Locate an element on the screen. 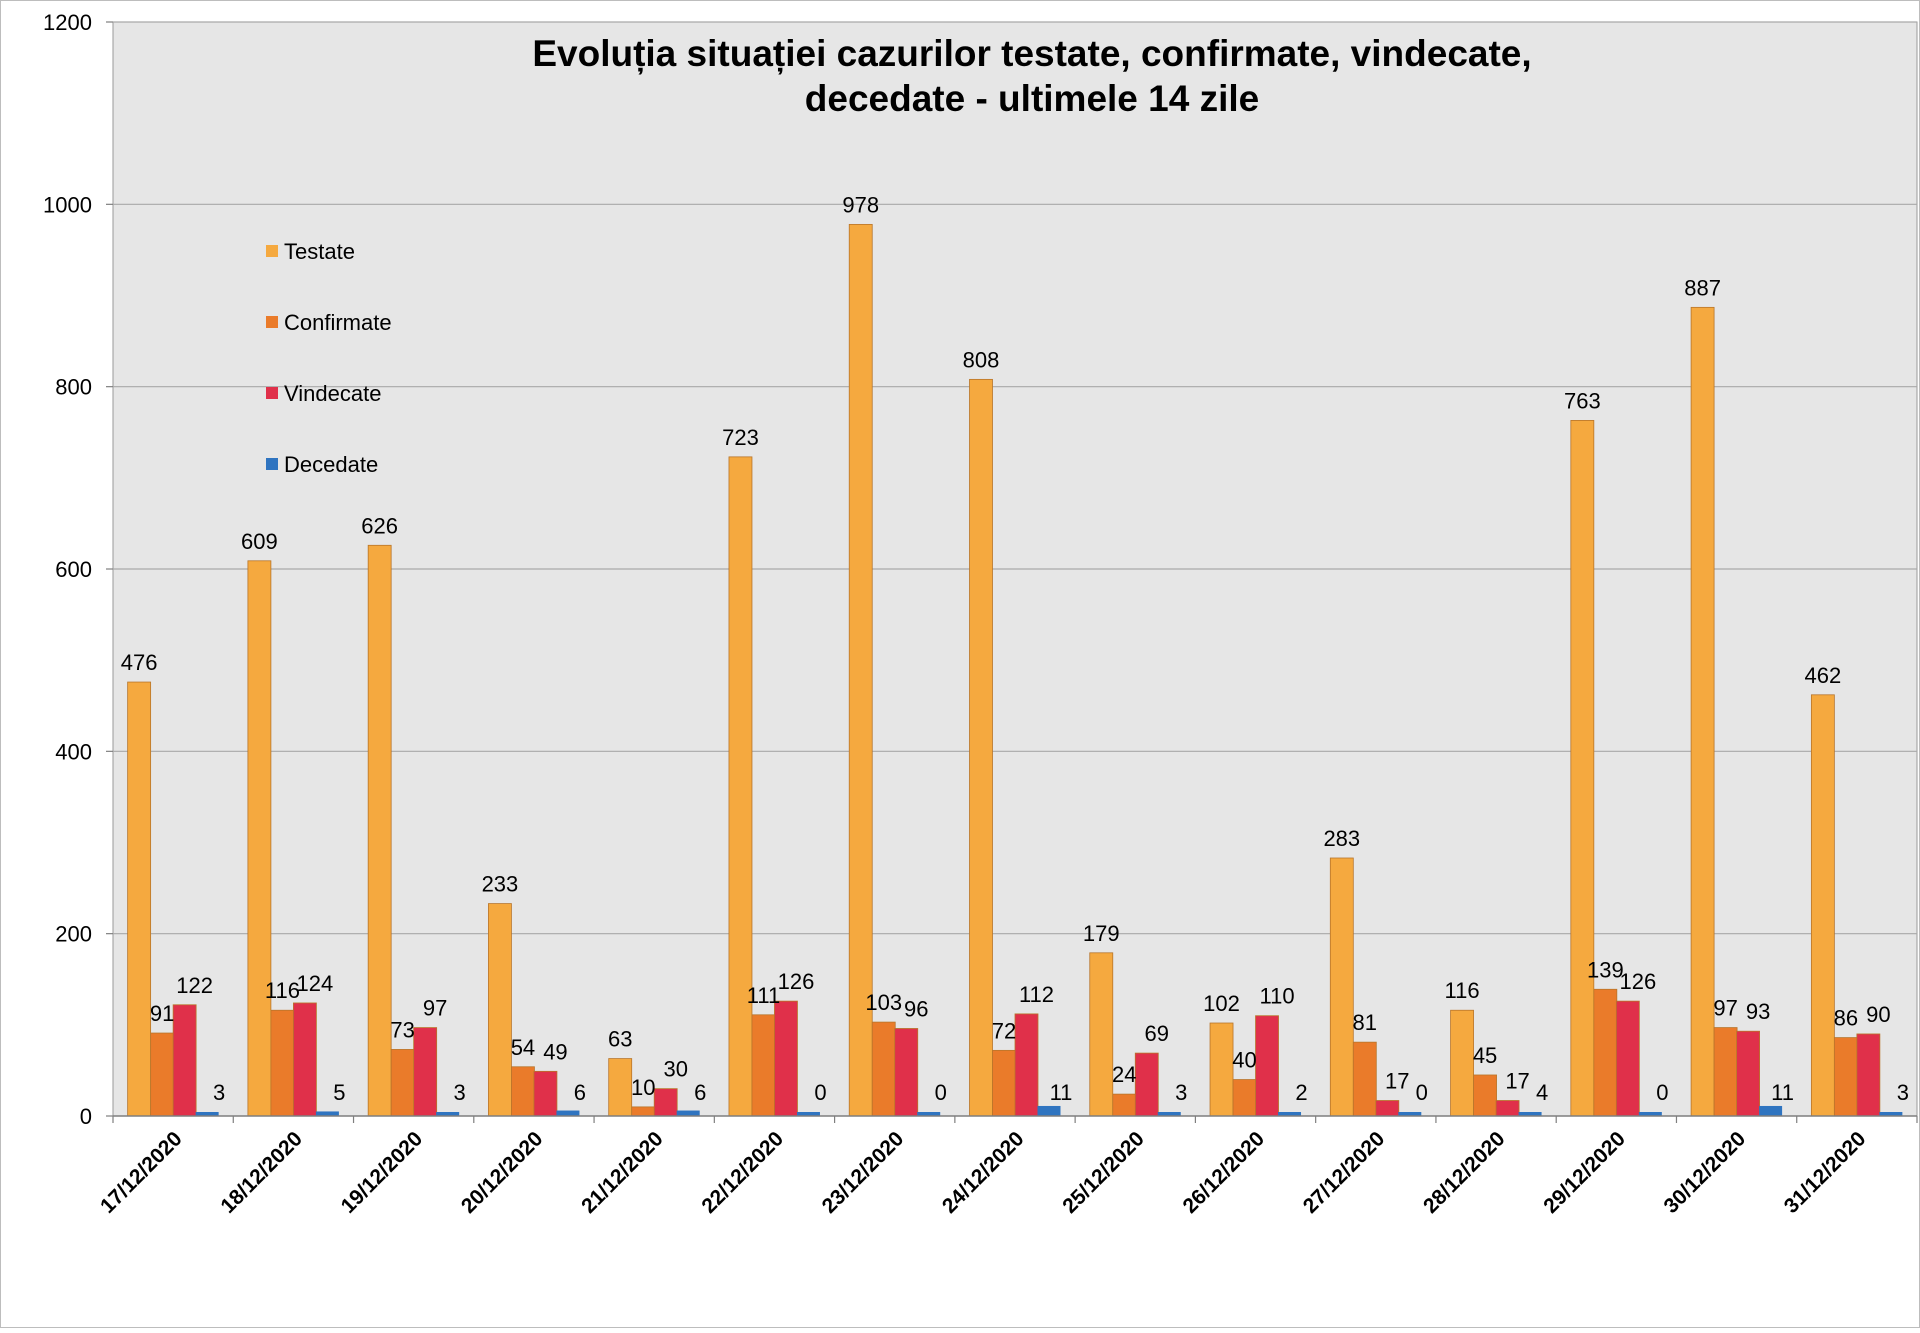 Image resolution: width=1920 pixels, height=1333 pixels. data-label: 626 is located at coordinates (379, 525).